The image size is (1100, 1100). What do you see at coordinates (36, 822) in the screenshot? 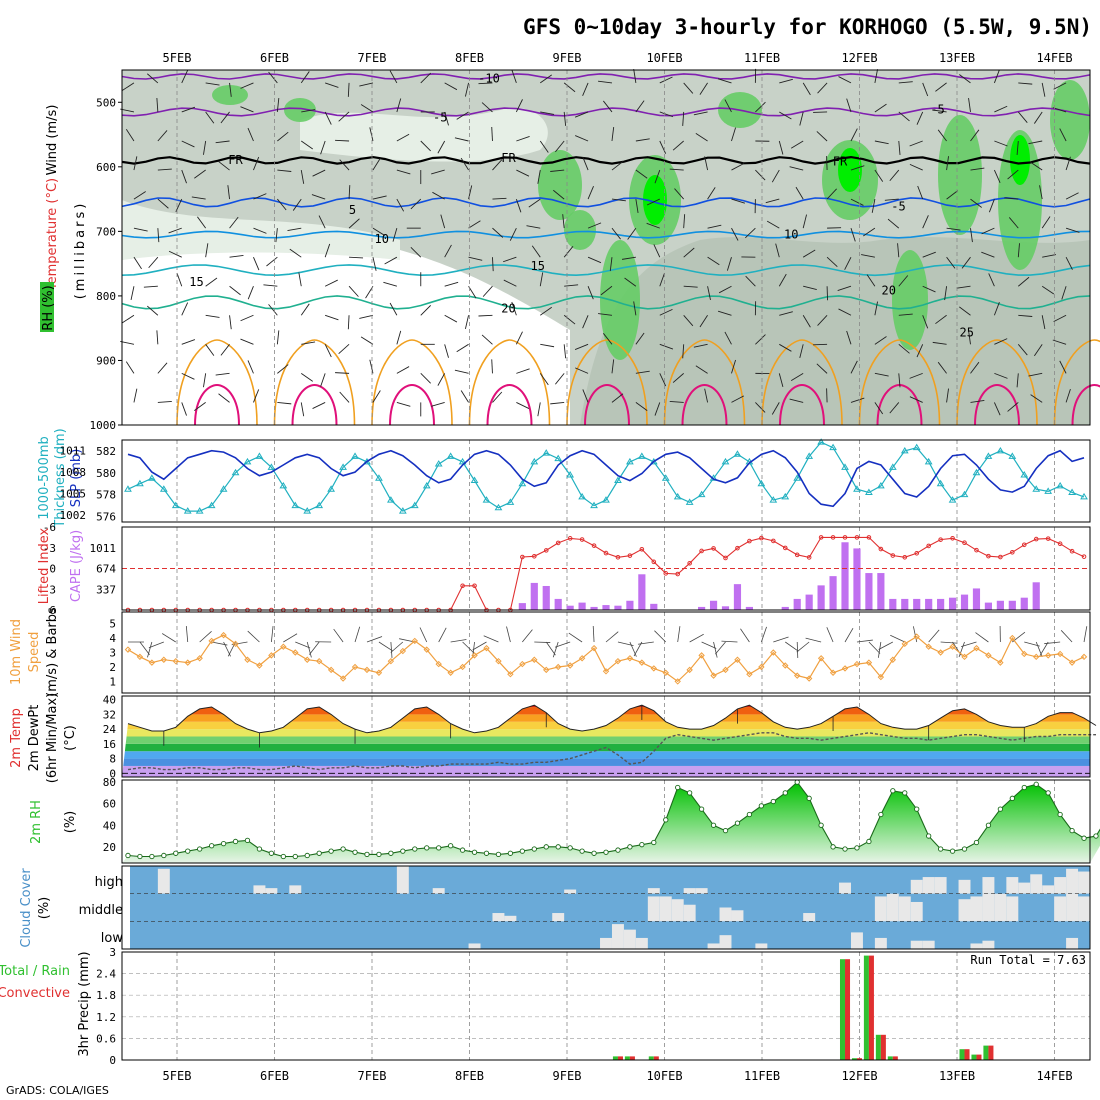
I see `label-2m-rh: 2m RH` at bounding box center [36, 822].